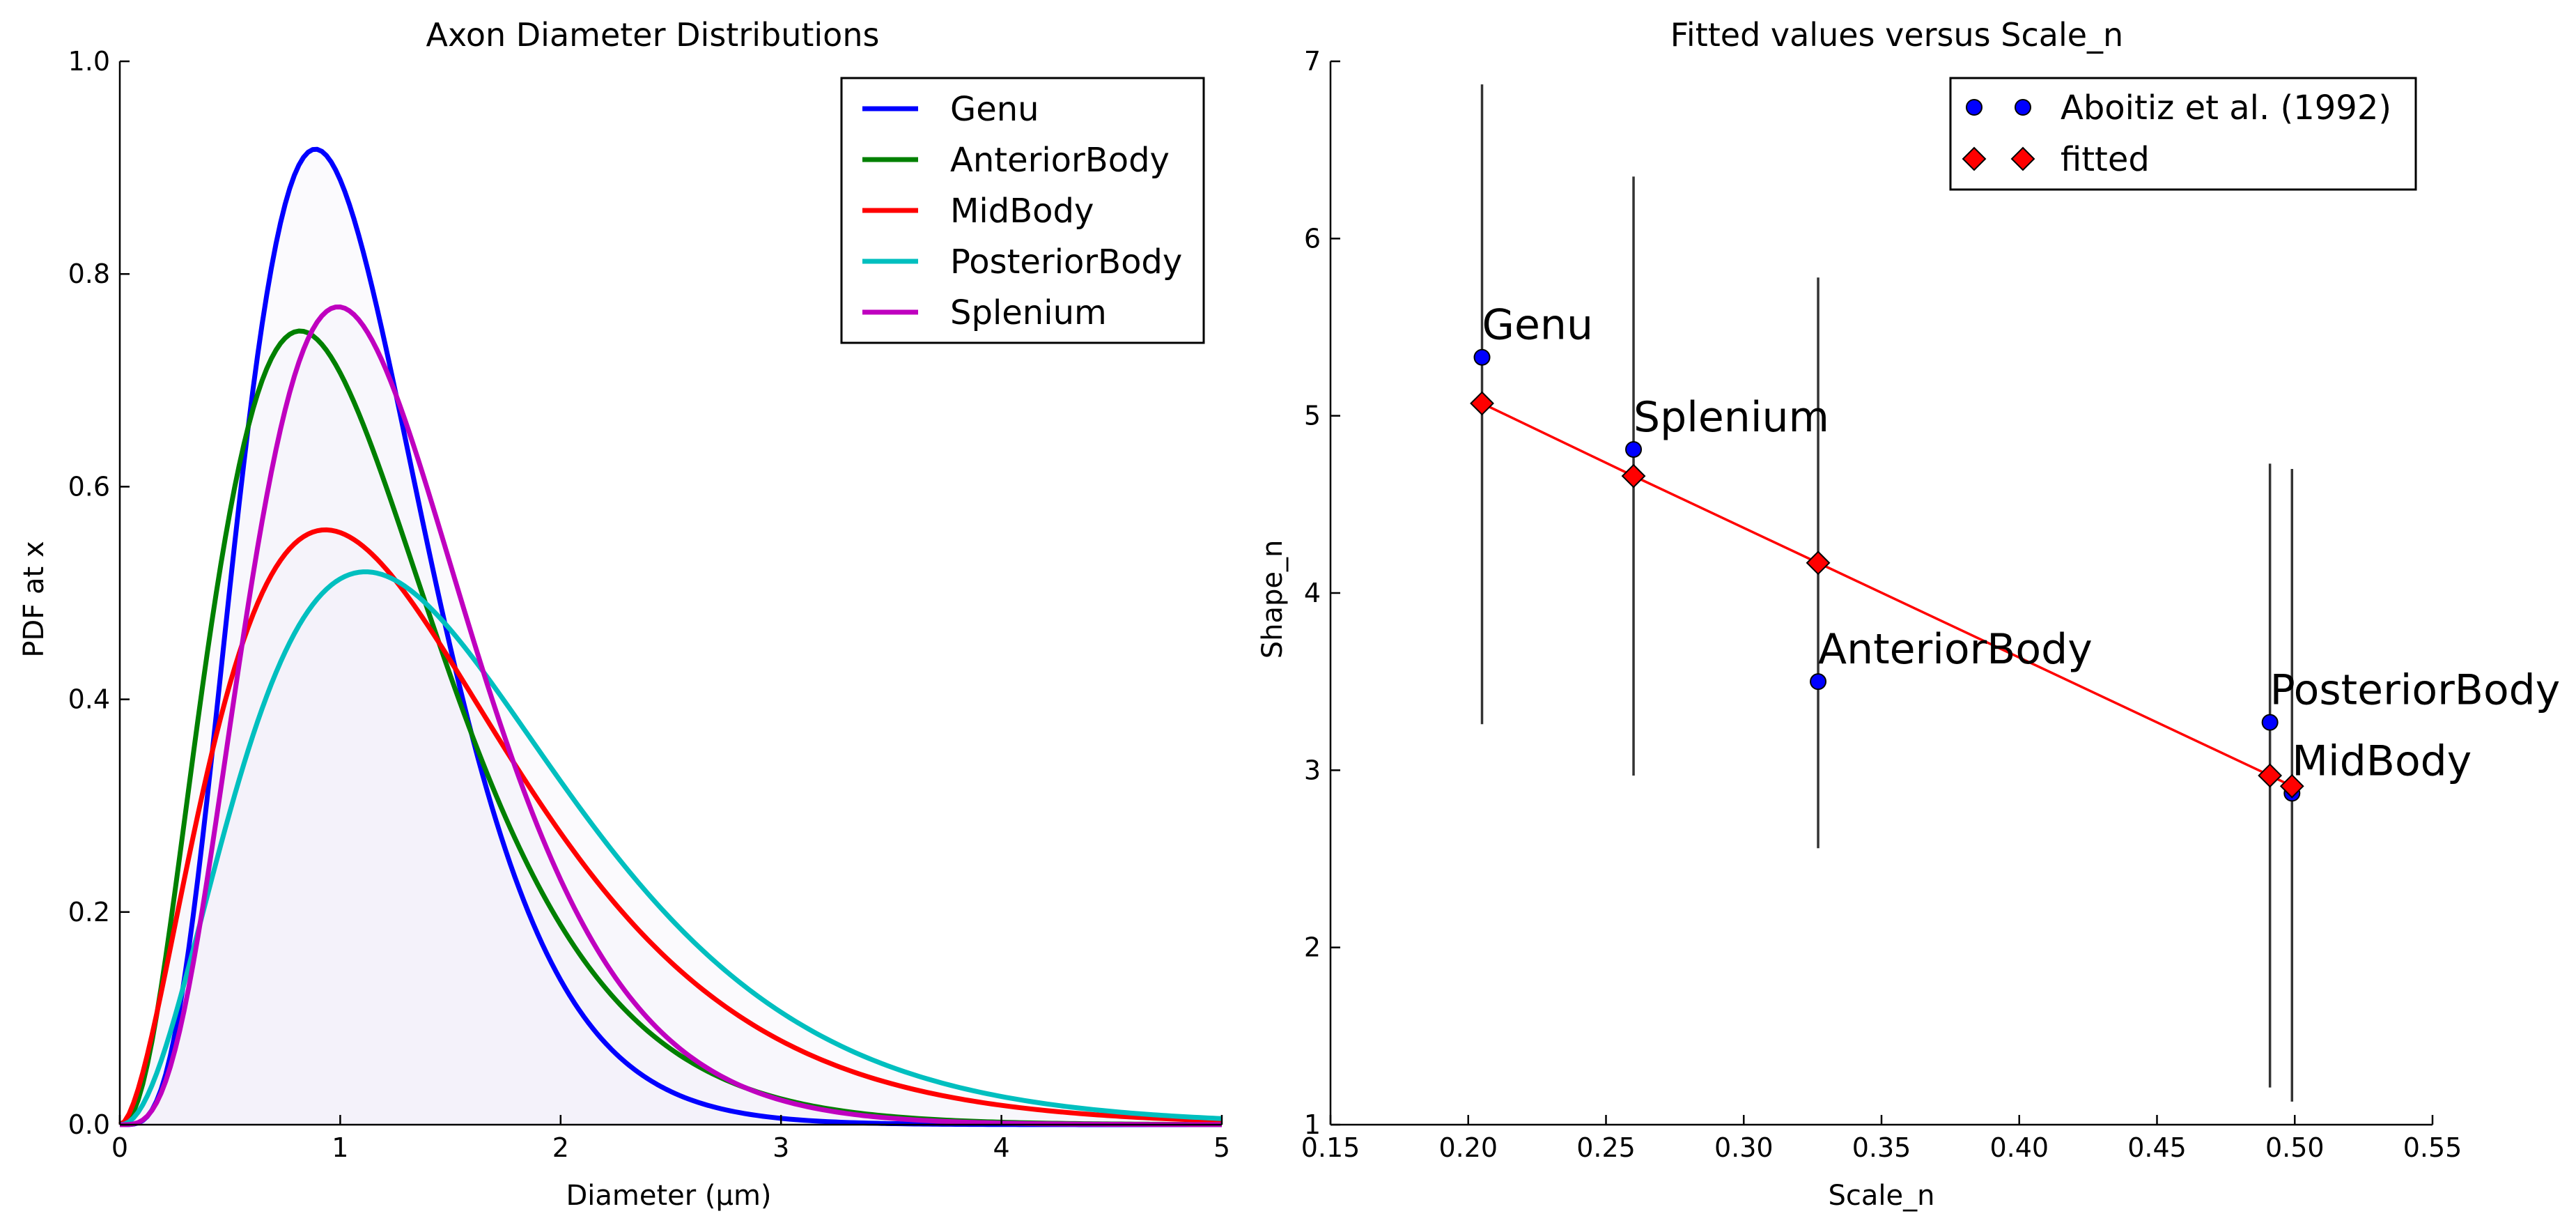 The height and width of the screenshot is (1232, 2576). I want to click on x-tick-label: 0.20, so click(1468, 1147).